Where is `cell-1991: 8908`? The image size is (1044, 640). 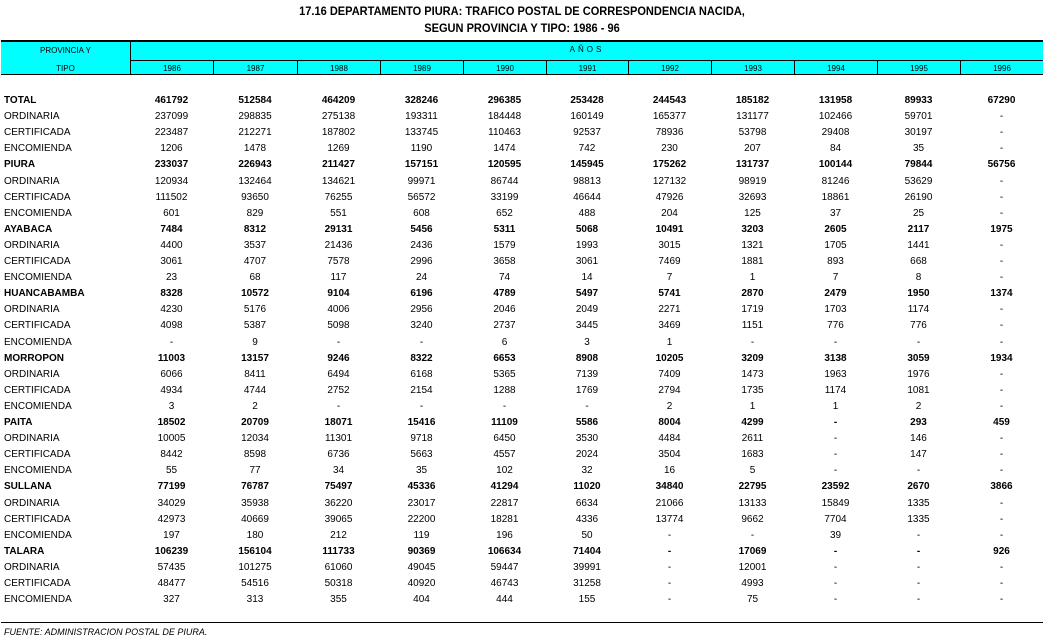 cell-1991: 8908 is located at coordinates (587, 358).